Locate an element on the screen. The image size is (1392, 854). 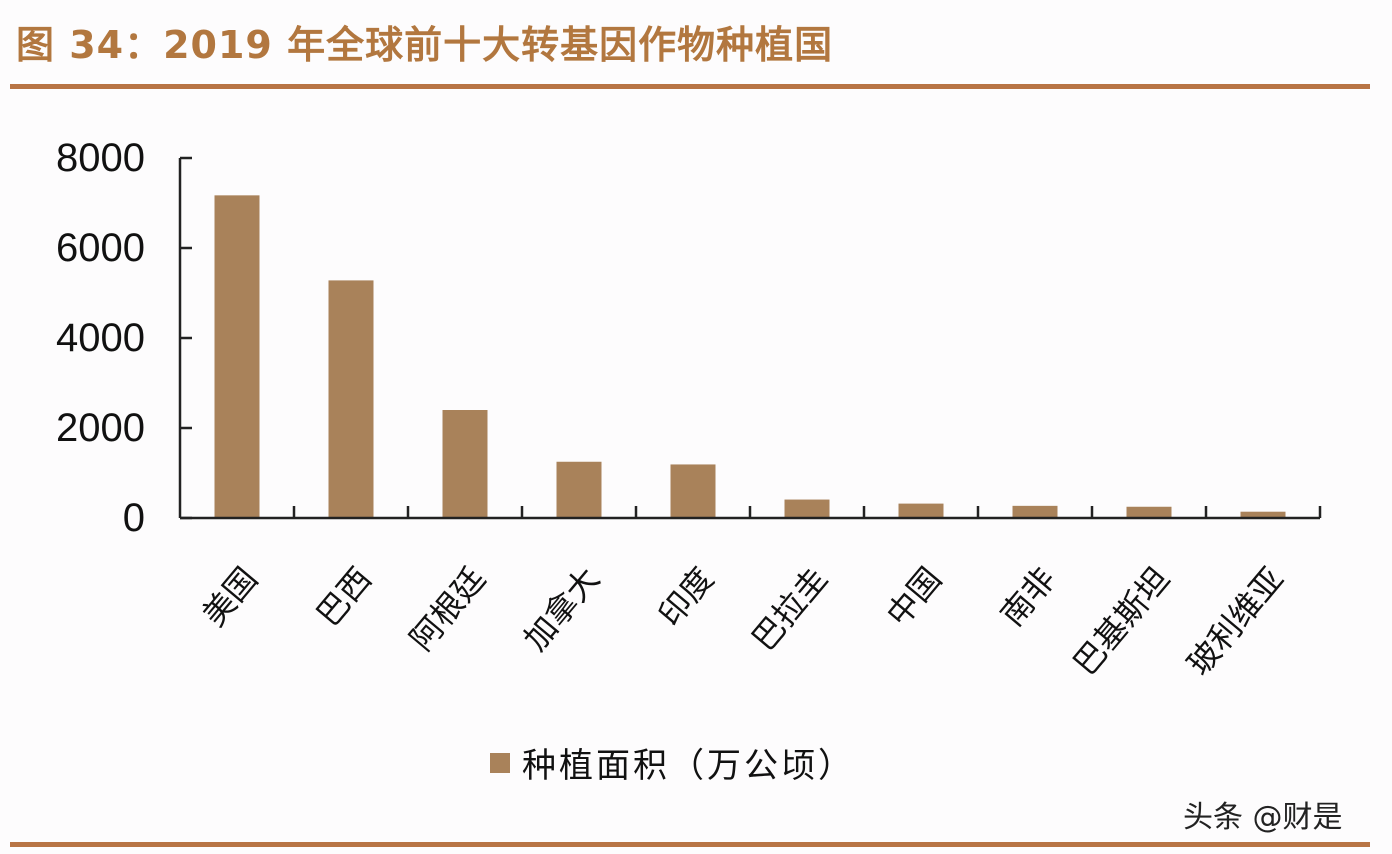
y-tick-label: 6000 is located at coordinates (100, 248).